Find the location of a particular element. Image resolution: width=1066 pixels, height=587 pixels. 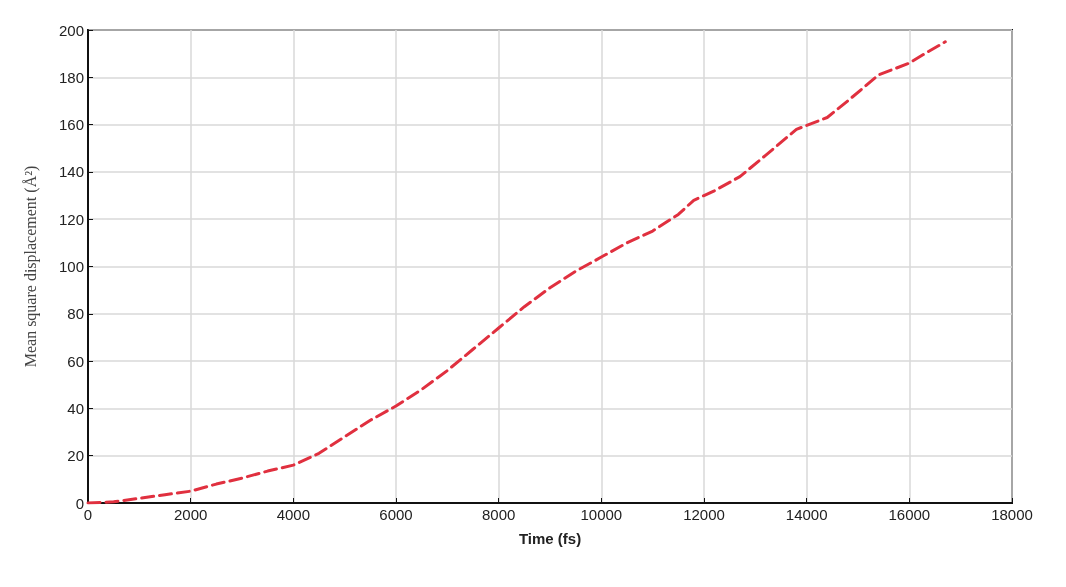

y-tick-label: 180 is located at coordinates (71, 77).